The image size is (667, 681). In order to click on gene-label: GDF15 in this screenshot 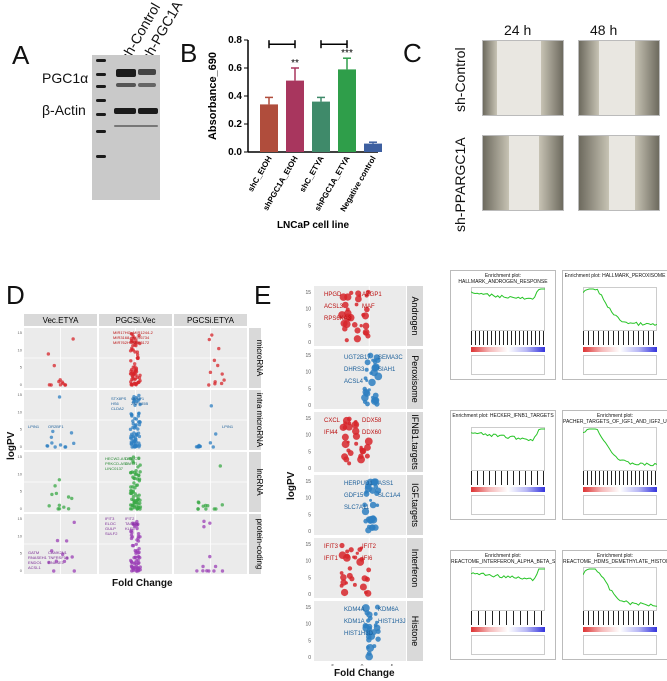, I will do `click(354, 496)`.